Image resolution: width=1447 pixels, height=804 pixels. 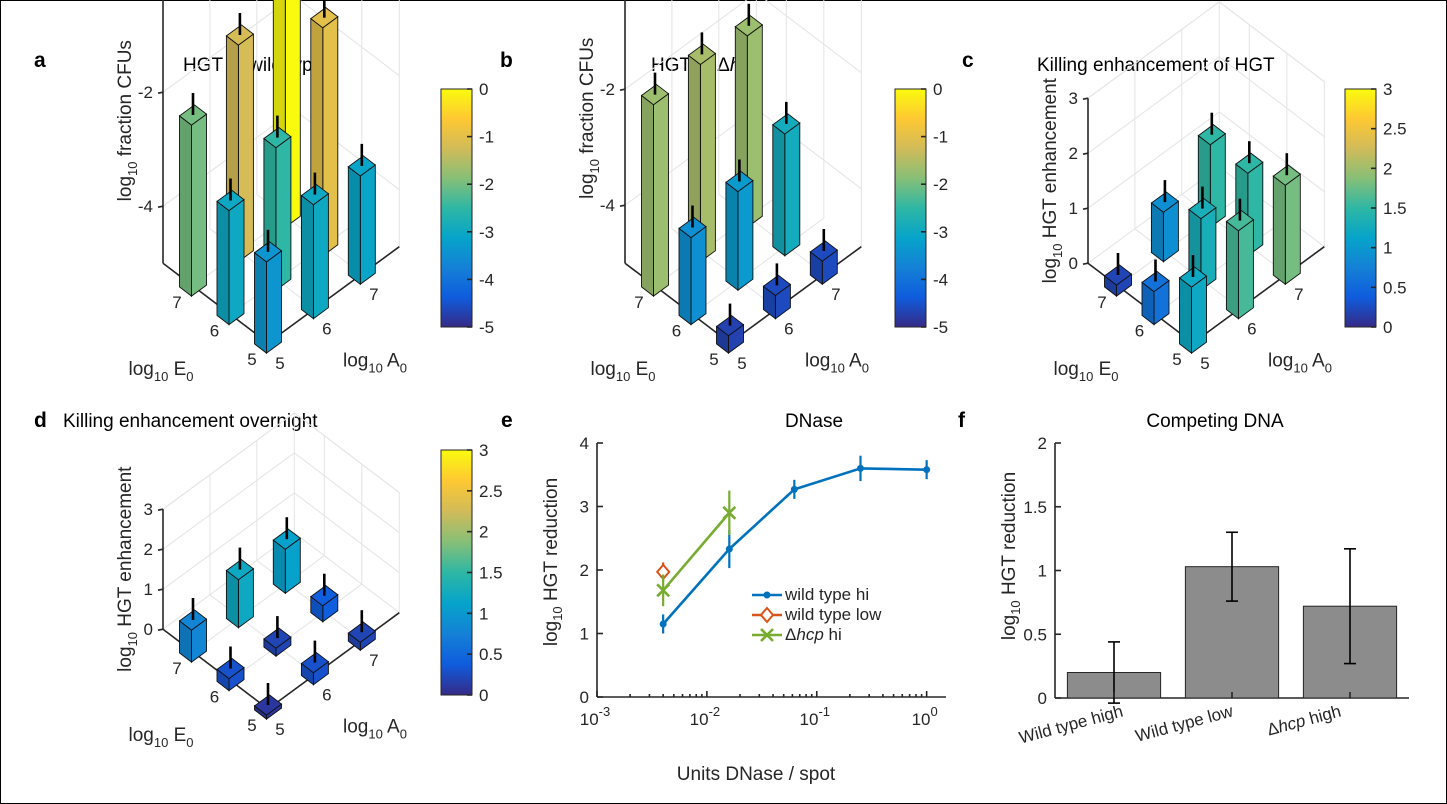 What do you see at coordinates (1035, 507) in the screenshot?
I see `y-tick-label: 1.5` at bounding box center [1035, 507].